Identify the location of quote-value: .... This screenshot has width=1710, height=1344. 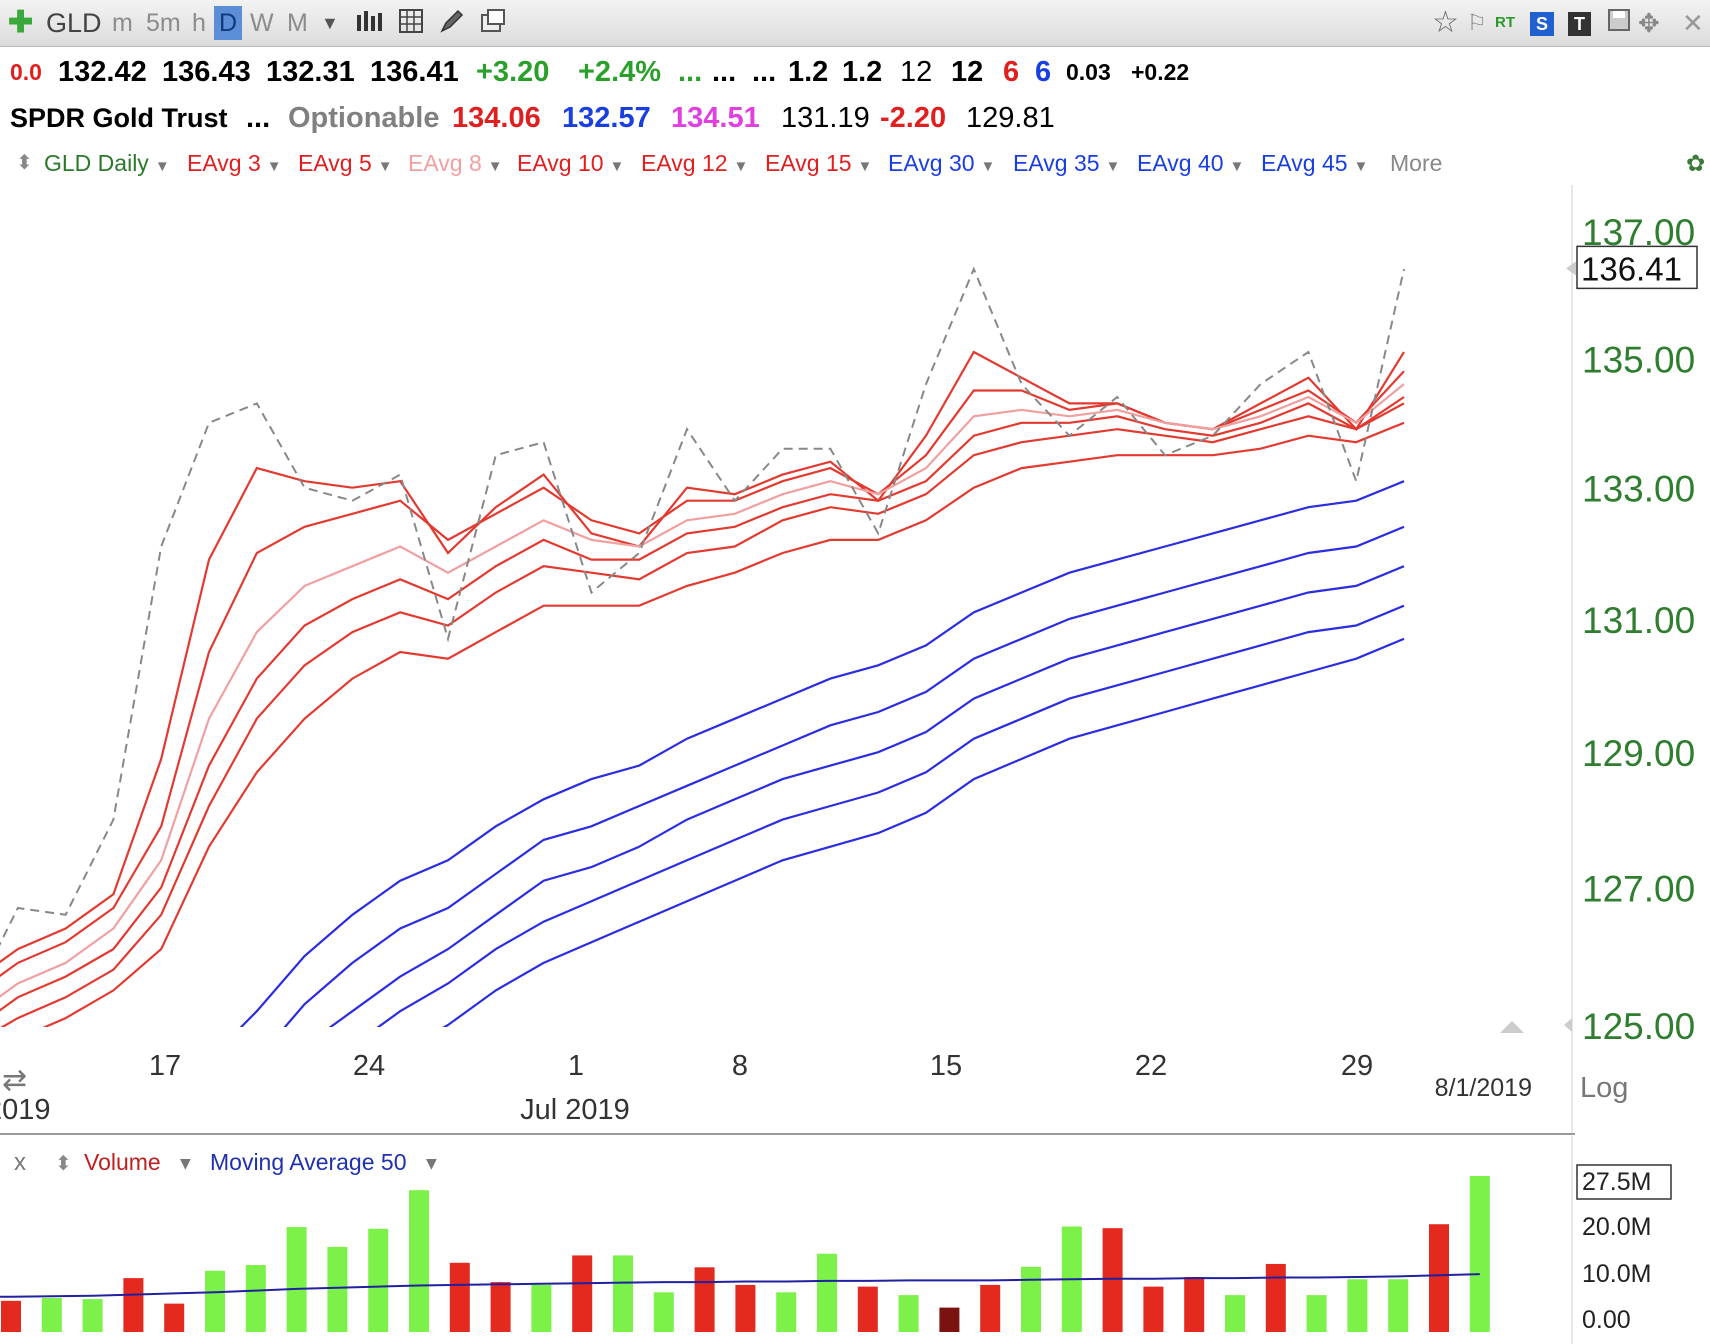
(690, 72).